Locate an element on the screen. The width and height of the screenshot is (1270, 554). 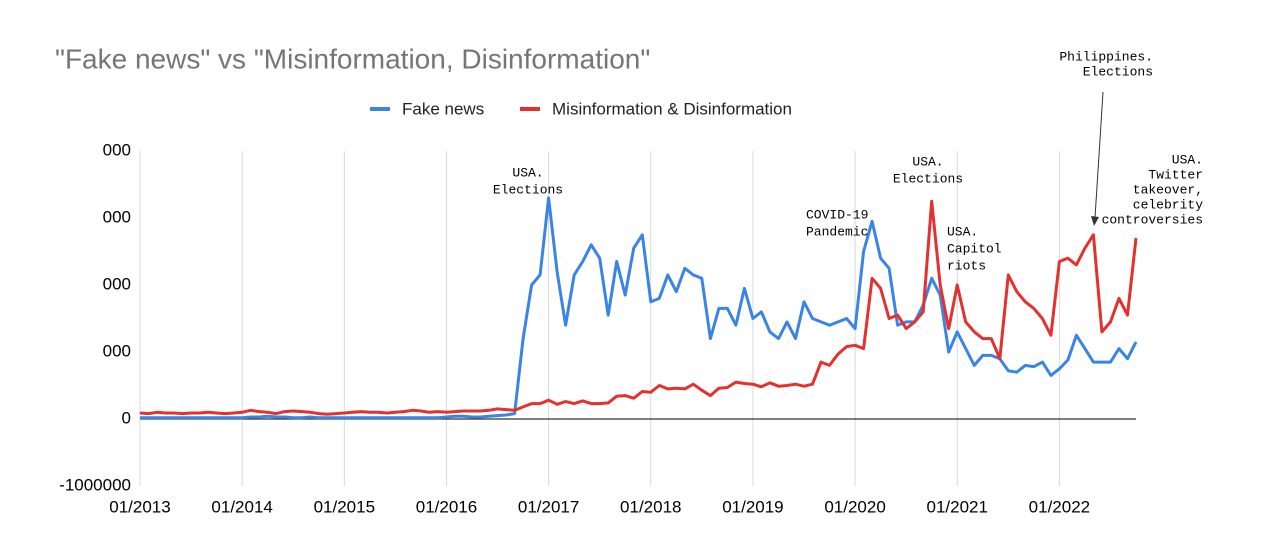
legend-label: Fake news is located at coordinates (443, 108).